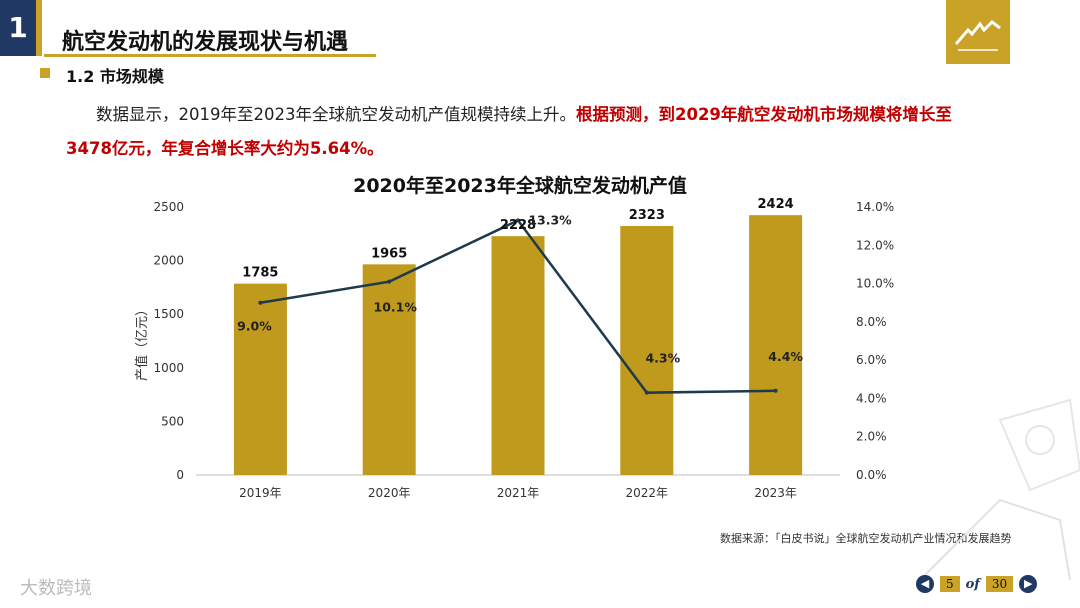 The image size is (1080, 608). What do you see at coordinates (925, 584) in the screenshot?
I see `prev-page-button: ◀` at bounding box center [925, 584].